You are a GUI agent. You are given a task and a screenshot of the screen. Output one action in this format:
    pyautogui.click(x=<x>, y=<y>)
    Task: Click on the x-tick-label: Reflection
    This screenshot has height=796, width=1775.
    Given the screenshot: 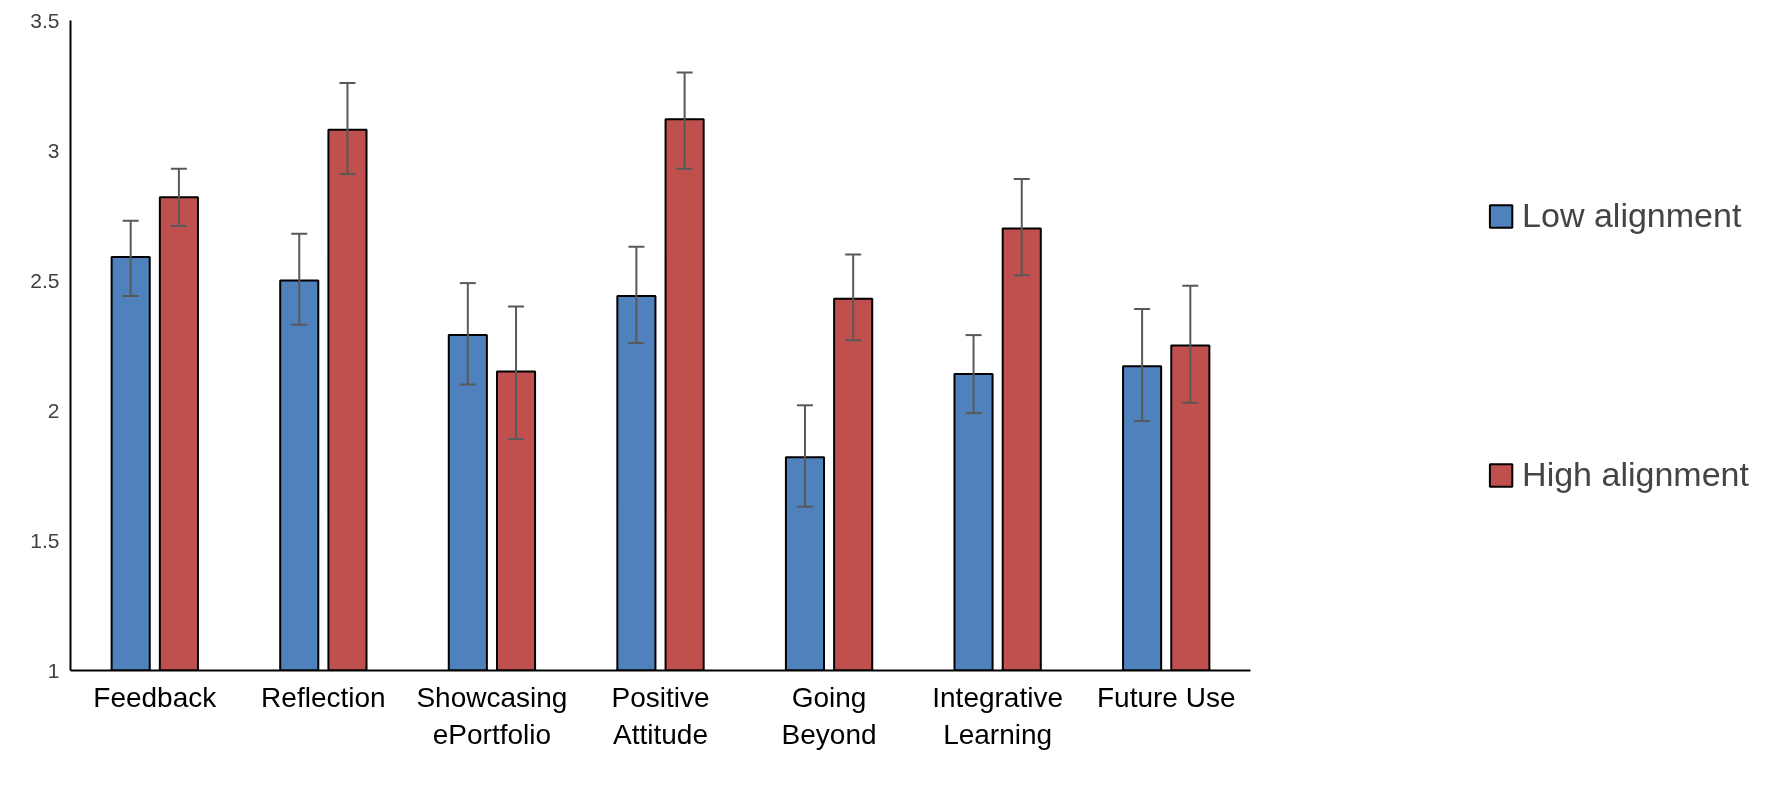 What is the action you would take?
    pyautogui.click(x=323, y=697)
    